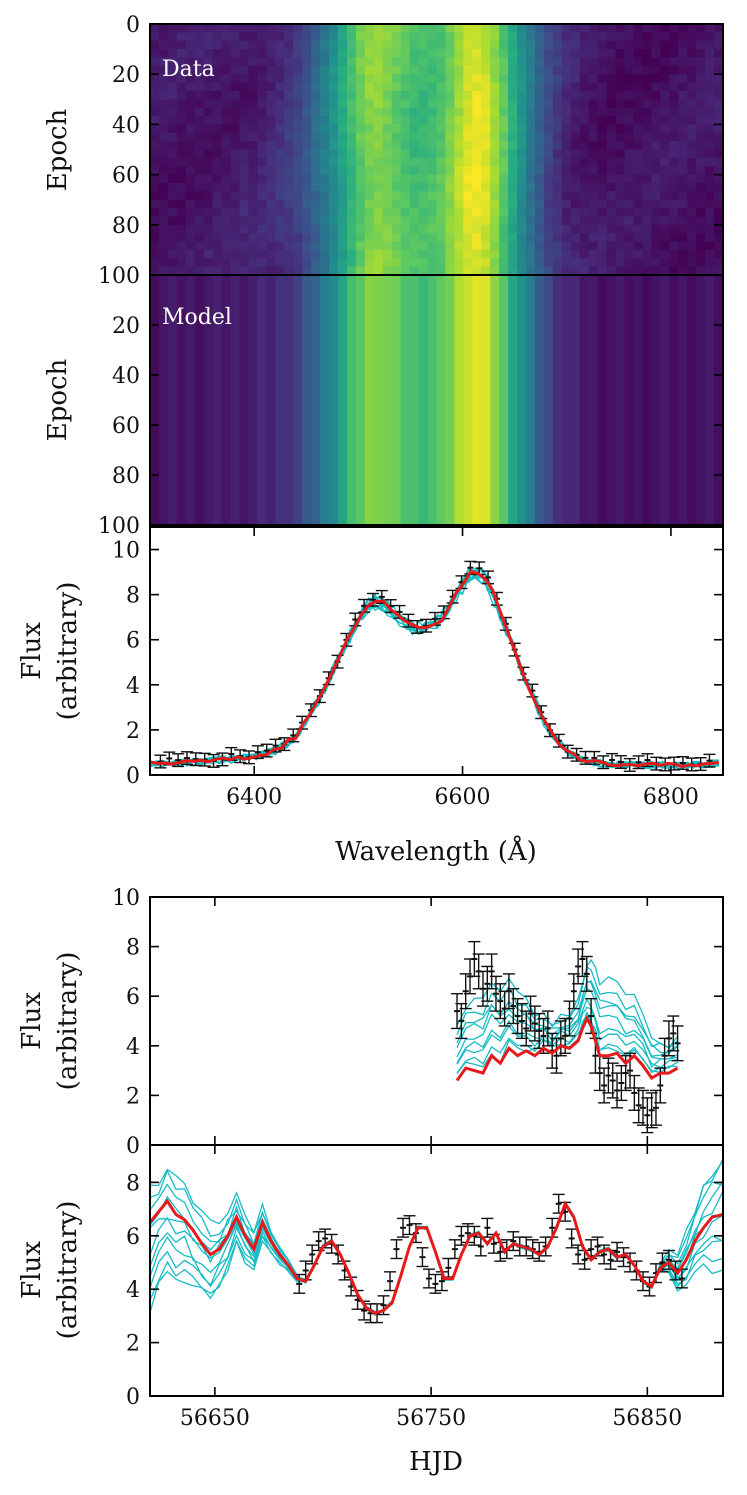 The image size is (747, 1495). I want to click on lc-upper-sample-line, so click(567, 1007).